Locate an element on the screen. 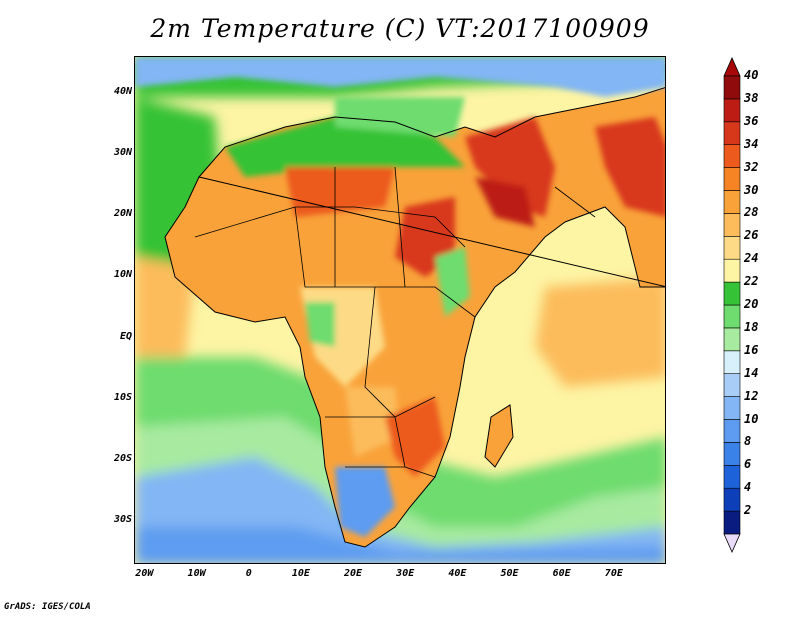 The width and height of the screenshot is (800, 618). colorbar is located at coordinates (732, 305).